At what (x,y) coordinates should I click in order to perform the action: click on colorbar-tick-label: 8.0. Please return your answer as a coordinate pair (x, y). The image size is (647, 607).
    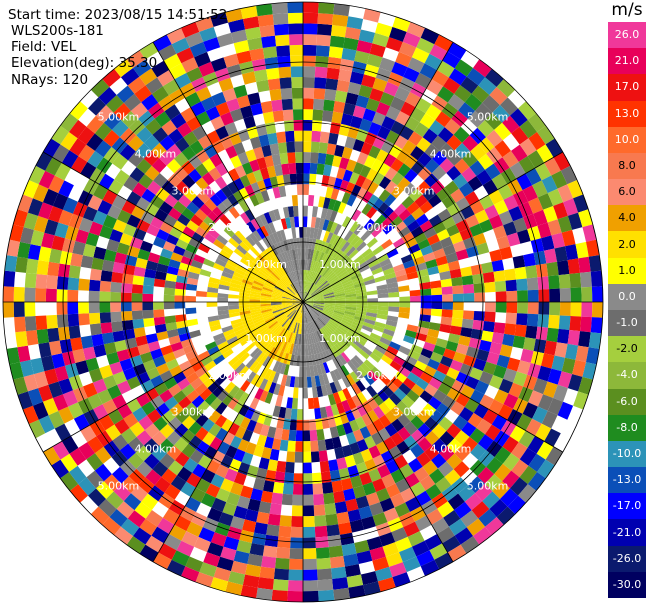
    Looking at the image, I should click on (627, 165).